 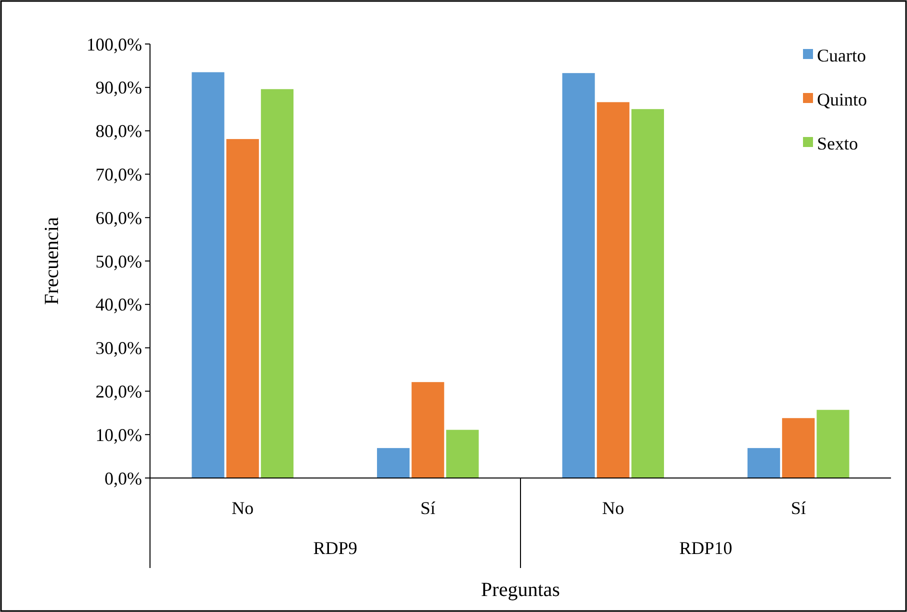 What do you see at coordinates (119, 174) in the screenshot?
I see `y-tick-label: 70,0%` at bounding box center [119, 174].